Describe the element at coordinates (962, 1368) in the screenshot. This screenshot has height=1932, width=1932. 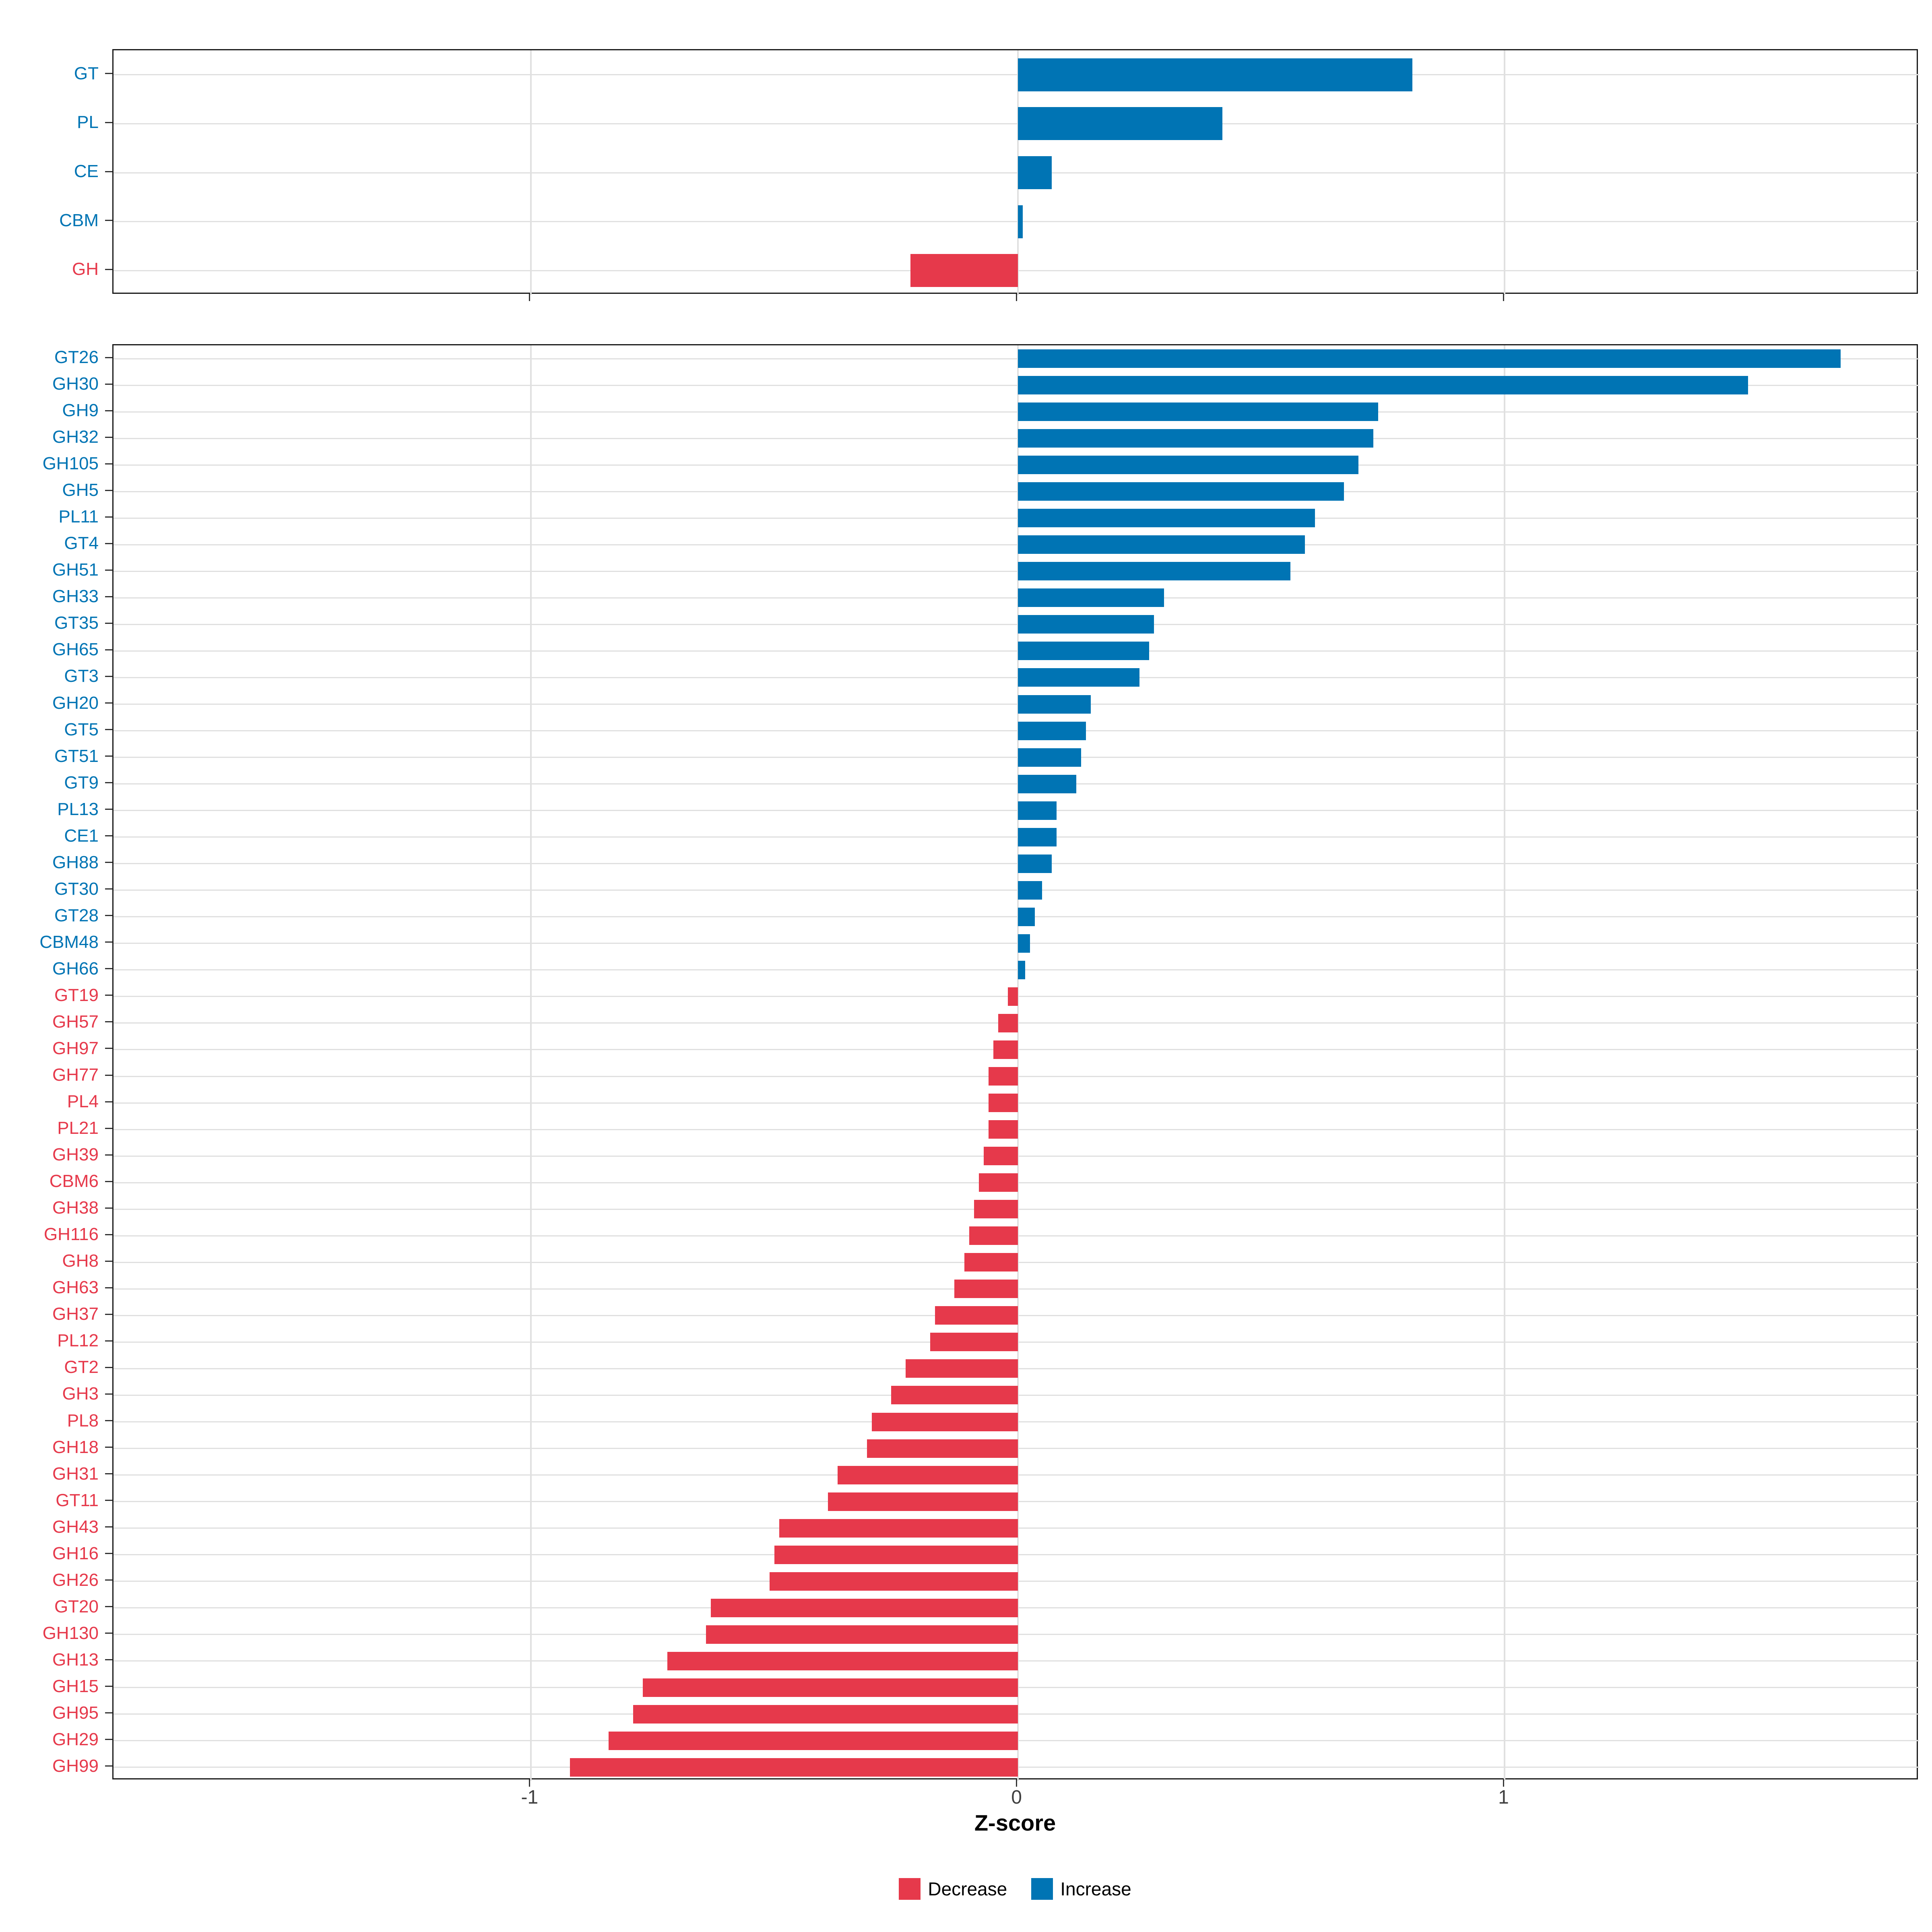
I see `bar-GT2` at that location.